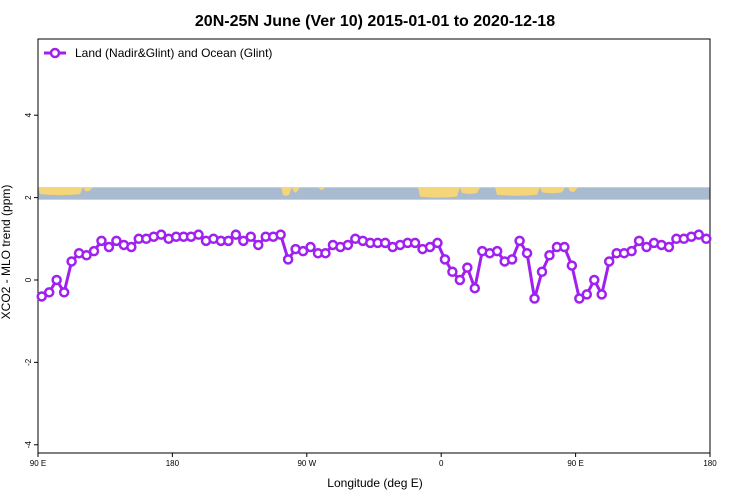 The width and height of the screenshot is (750, 500). Describe the element at coordinates (28, 197) in the screenshot. I see `y-tick-label-3: 2` at that location.